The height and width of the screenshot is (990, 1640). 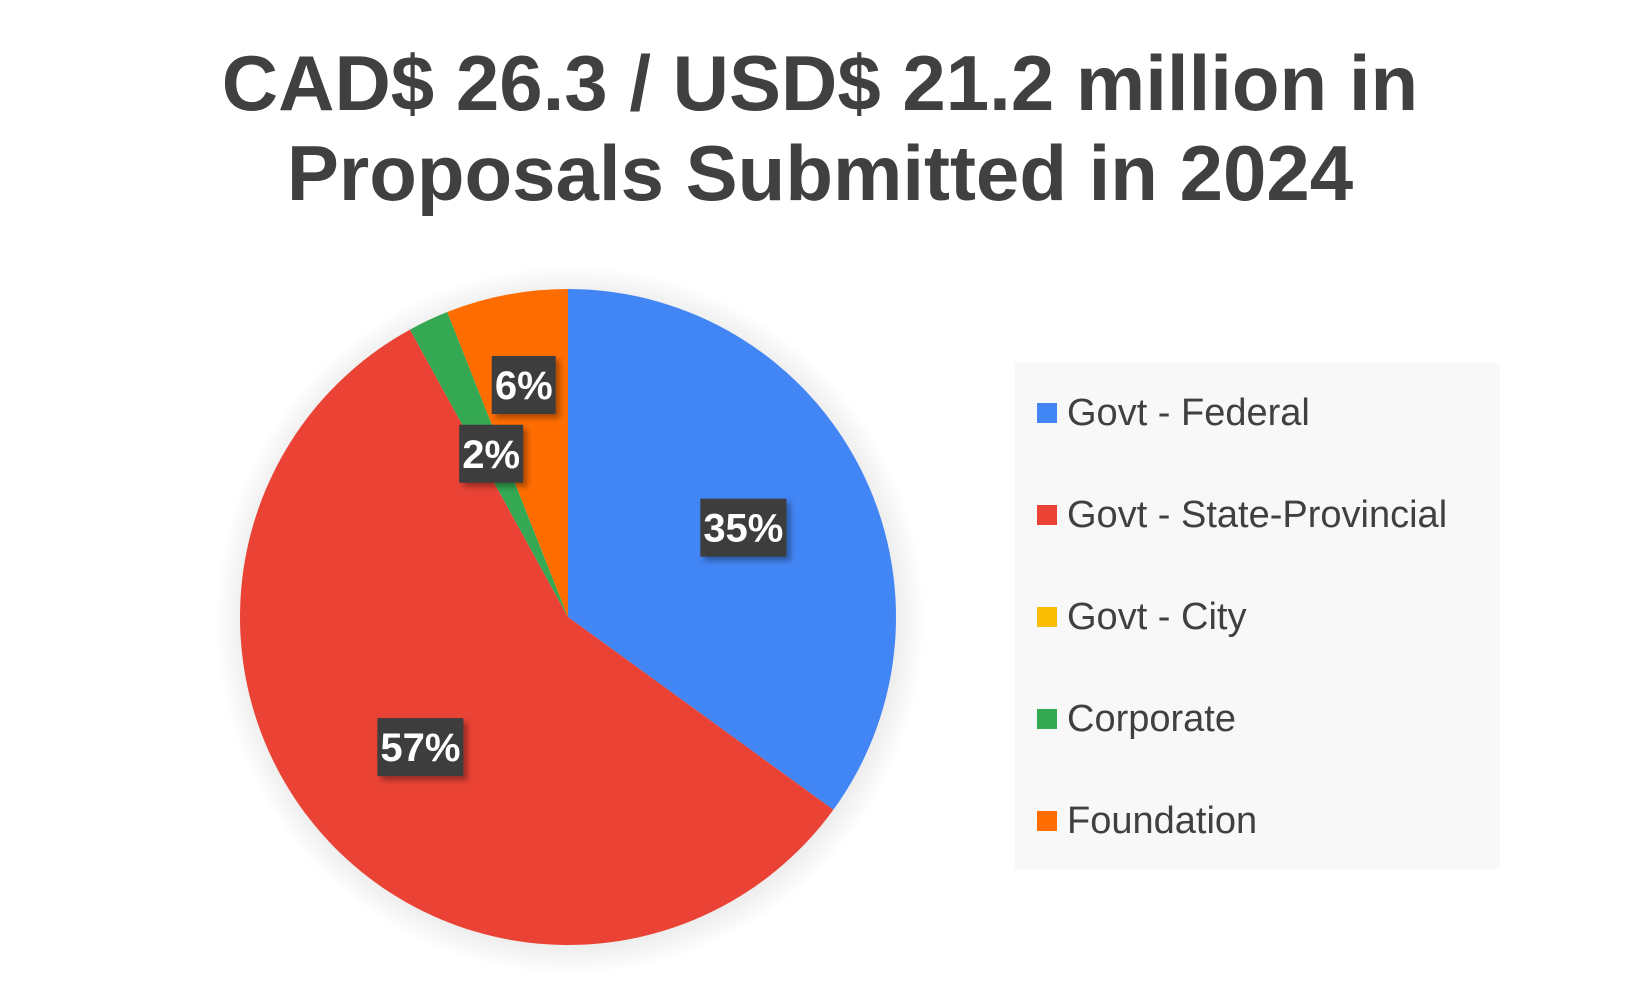 I want to click on legend-label: Foundation, so click(x=1162, y=820).